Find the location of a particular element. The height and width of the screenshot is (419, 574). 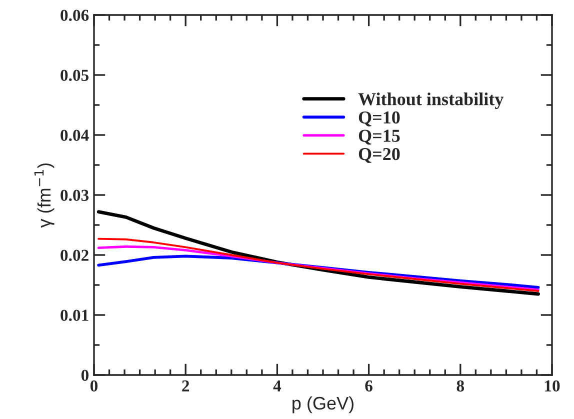

legend-label: Without instability is located at coordinates (431, 100).